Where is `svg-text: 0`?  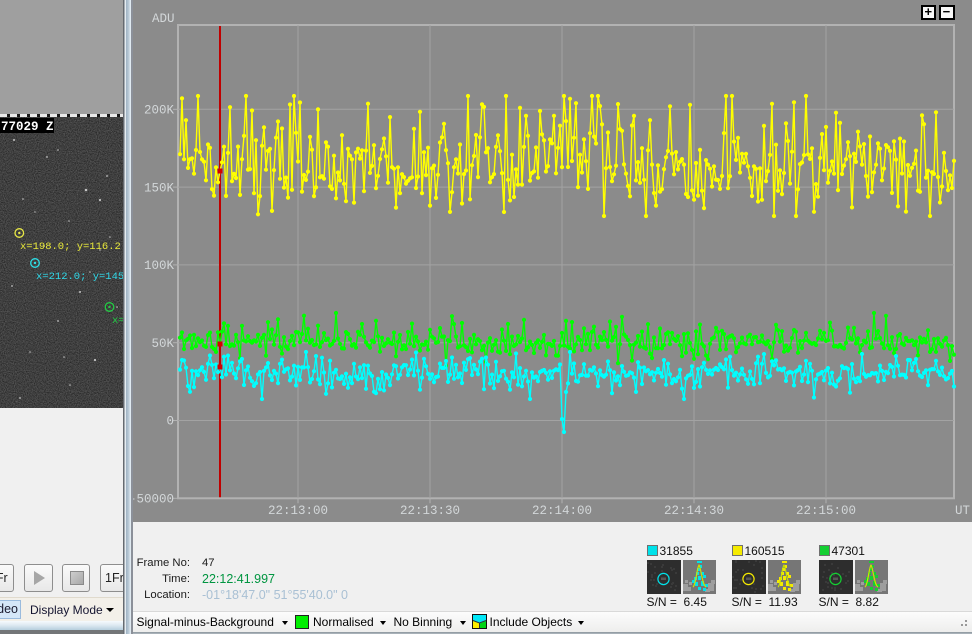 svg-text: 0 is located at coordinates (170, 422).